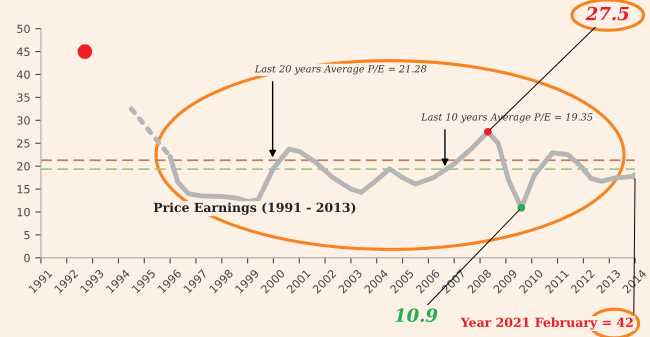  What do you see at coordinates (23, 97) in the screenshot?
I see `y-tick-label: 35` at bounding box center [23, 97].